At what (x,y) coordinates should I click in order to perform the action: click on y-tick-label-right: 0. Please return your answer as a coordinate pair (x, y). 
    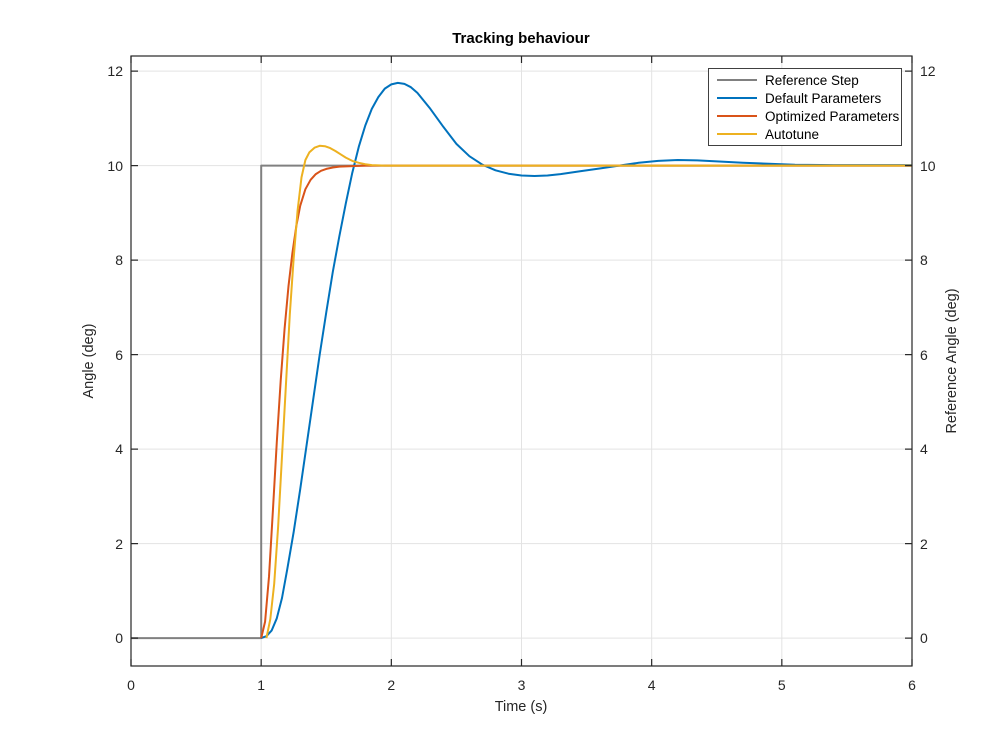
    Looking at the image, I should click on (924, 638).